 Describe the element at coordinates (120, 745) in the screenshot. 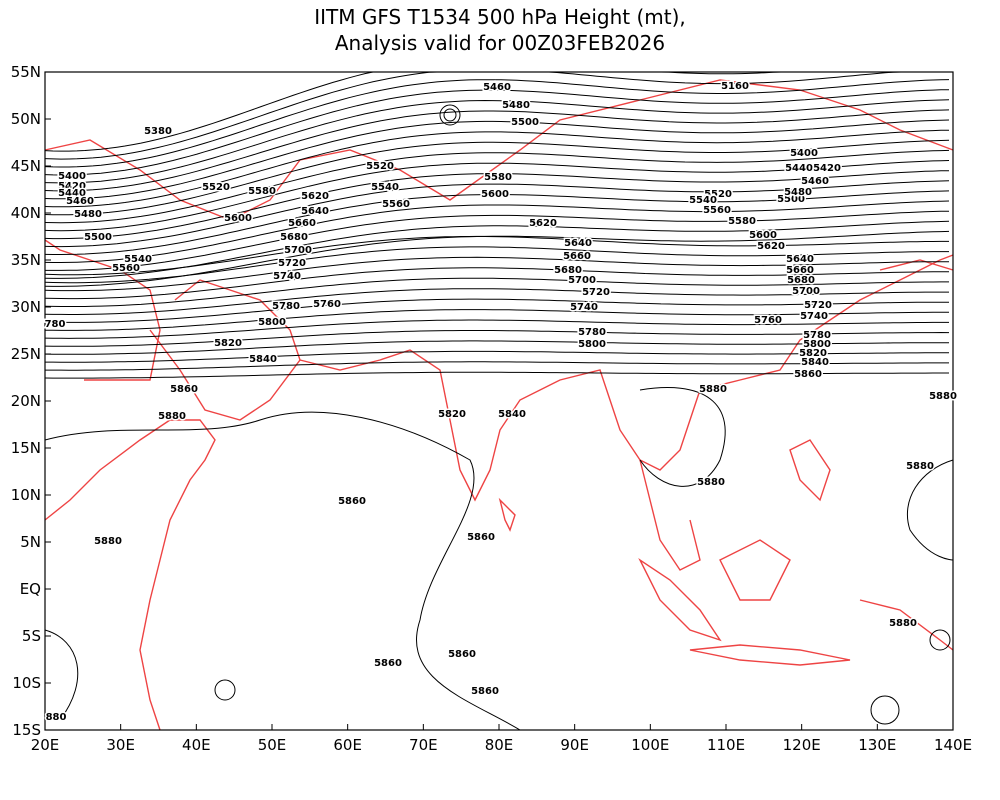

I see `x-tick-label: 30E` at that location.